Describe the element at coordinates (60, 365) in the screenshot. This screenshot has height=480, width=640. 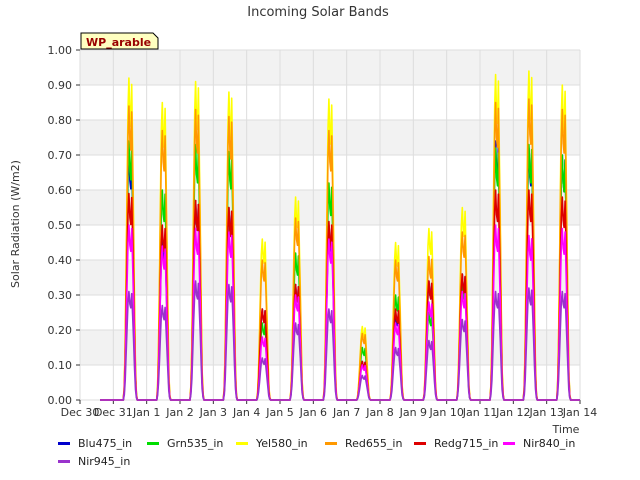
I see `y-tick-label: 0.10` at that location.